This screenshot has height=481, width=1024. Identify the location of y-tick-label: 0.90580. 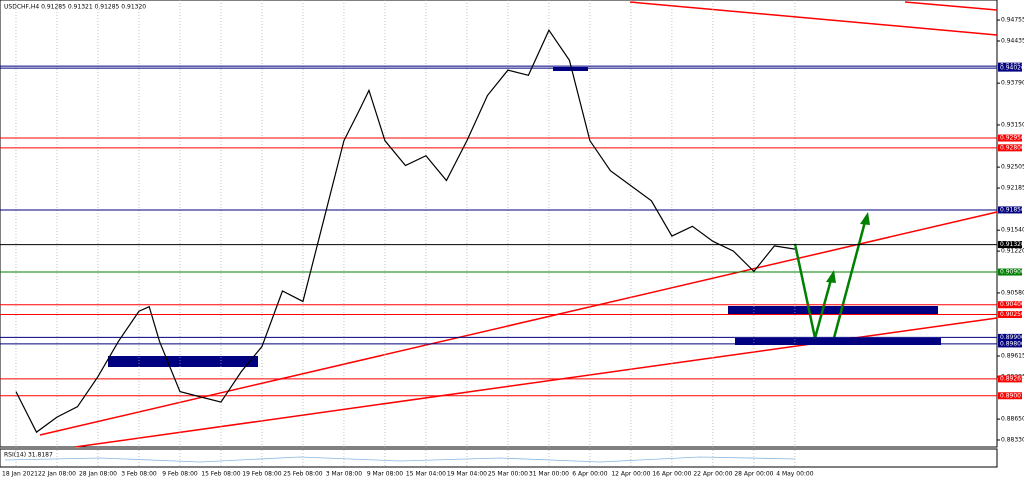
(1012, 292).